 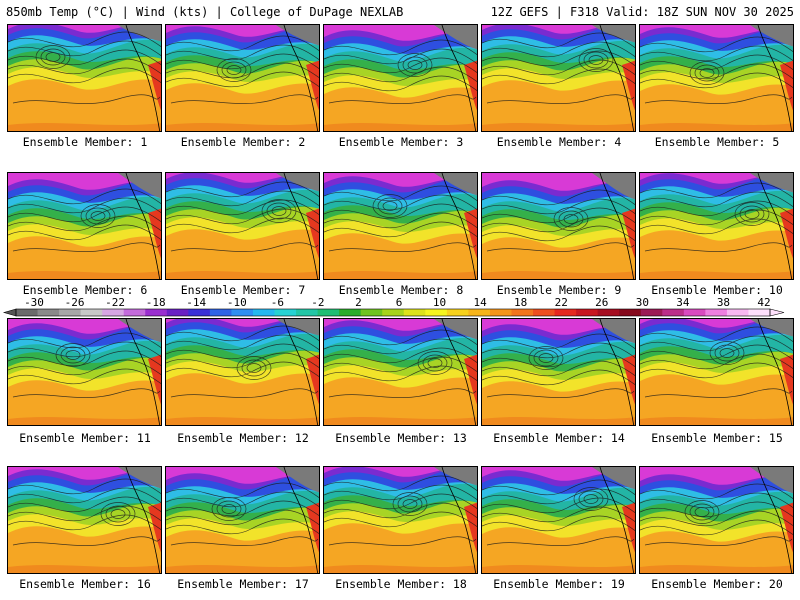 I want to click on ensemble-member-label: Ensemble Member: 10, so click(x=717, y=290).